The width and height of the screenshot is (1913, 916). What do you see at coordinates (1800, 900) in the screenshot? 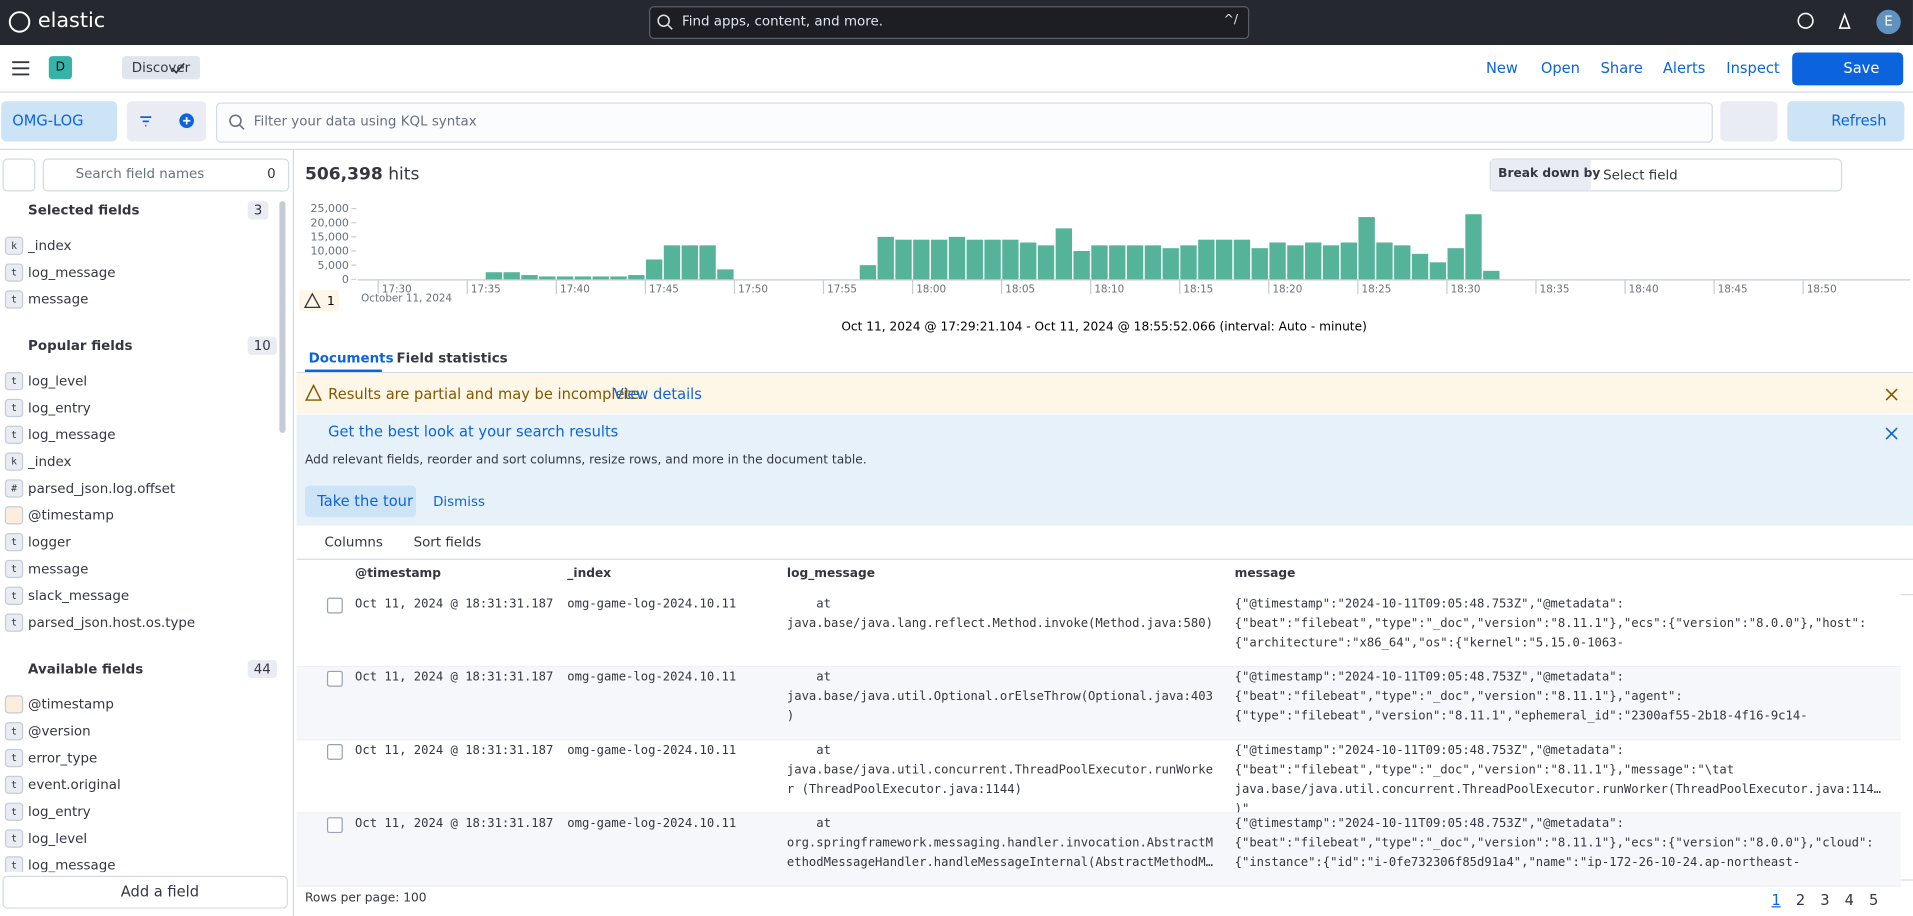
I see `page-link: 2` at bounding box center [1800, 900].